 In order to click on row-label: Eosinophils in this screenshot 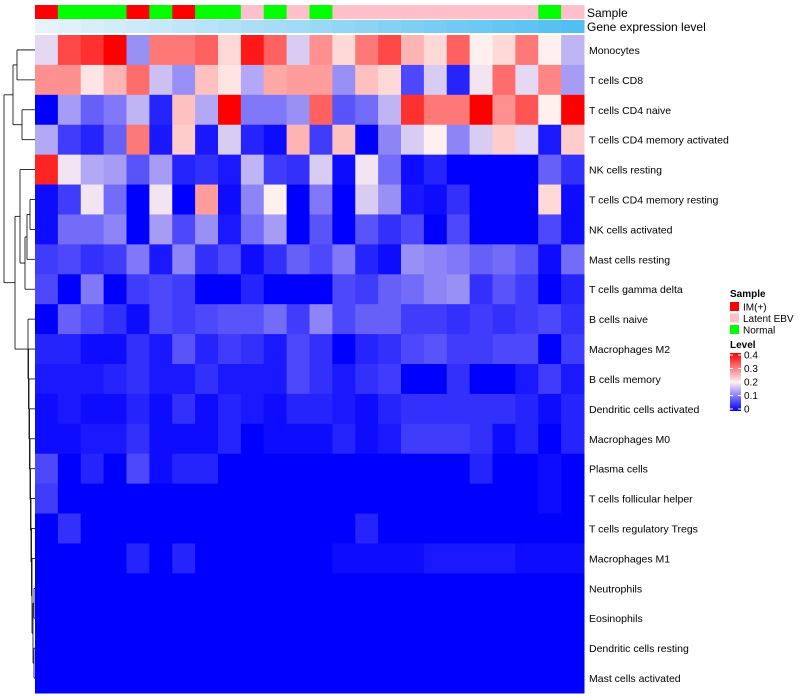, I will do `click(616, 619)`.